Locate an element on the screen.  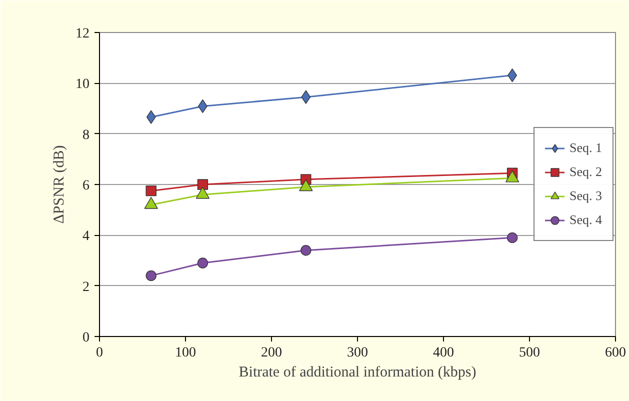
y-tick-label: 0 is located at coordinates (86, 338).